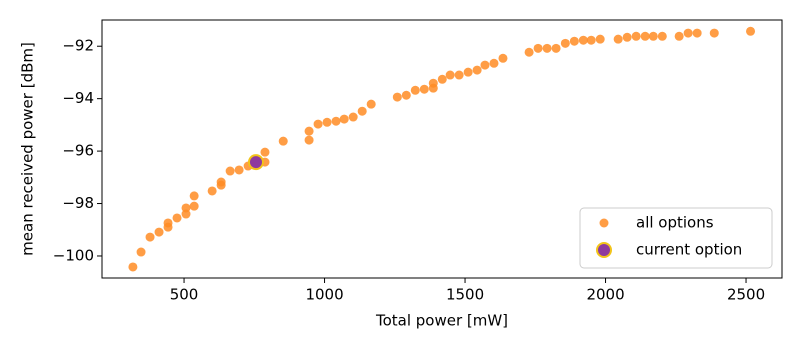  I want to click on y-tick-label: −94, so click(78, 98).